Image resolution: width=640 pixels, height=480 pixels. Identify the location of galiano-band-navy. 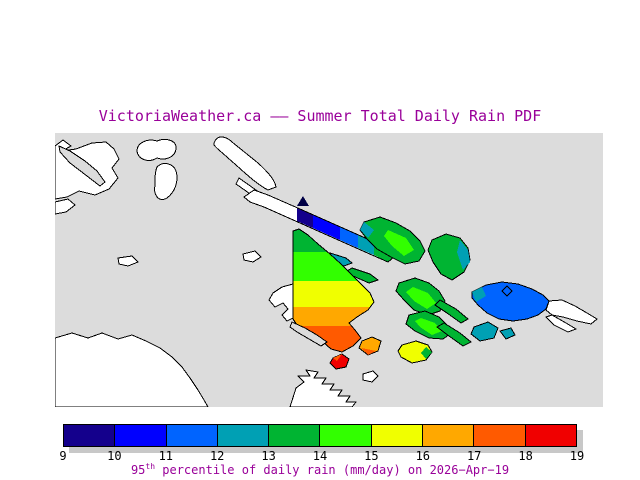
(305, 218).